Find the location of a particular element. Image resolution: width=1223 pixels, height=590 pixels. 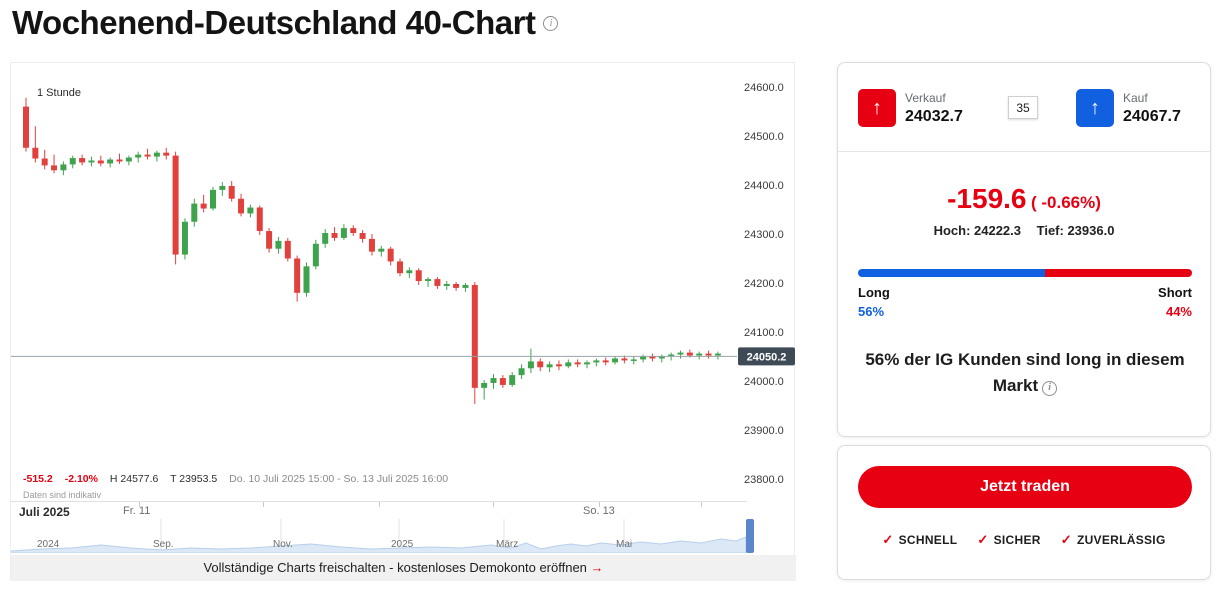

title-info-icon: i is located at coordinates (551, 23).